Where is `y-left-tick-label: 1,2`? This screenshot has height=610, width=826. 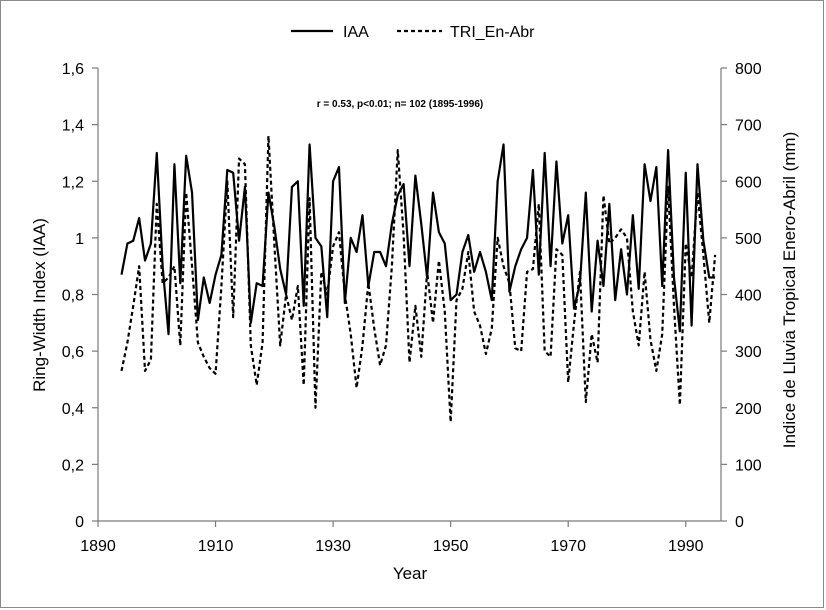
y-left-tick-label: 1,2 is located at coordinates (73, 182).